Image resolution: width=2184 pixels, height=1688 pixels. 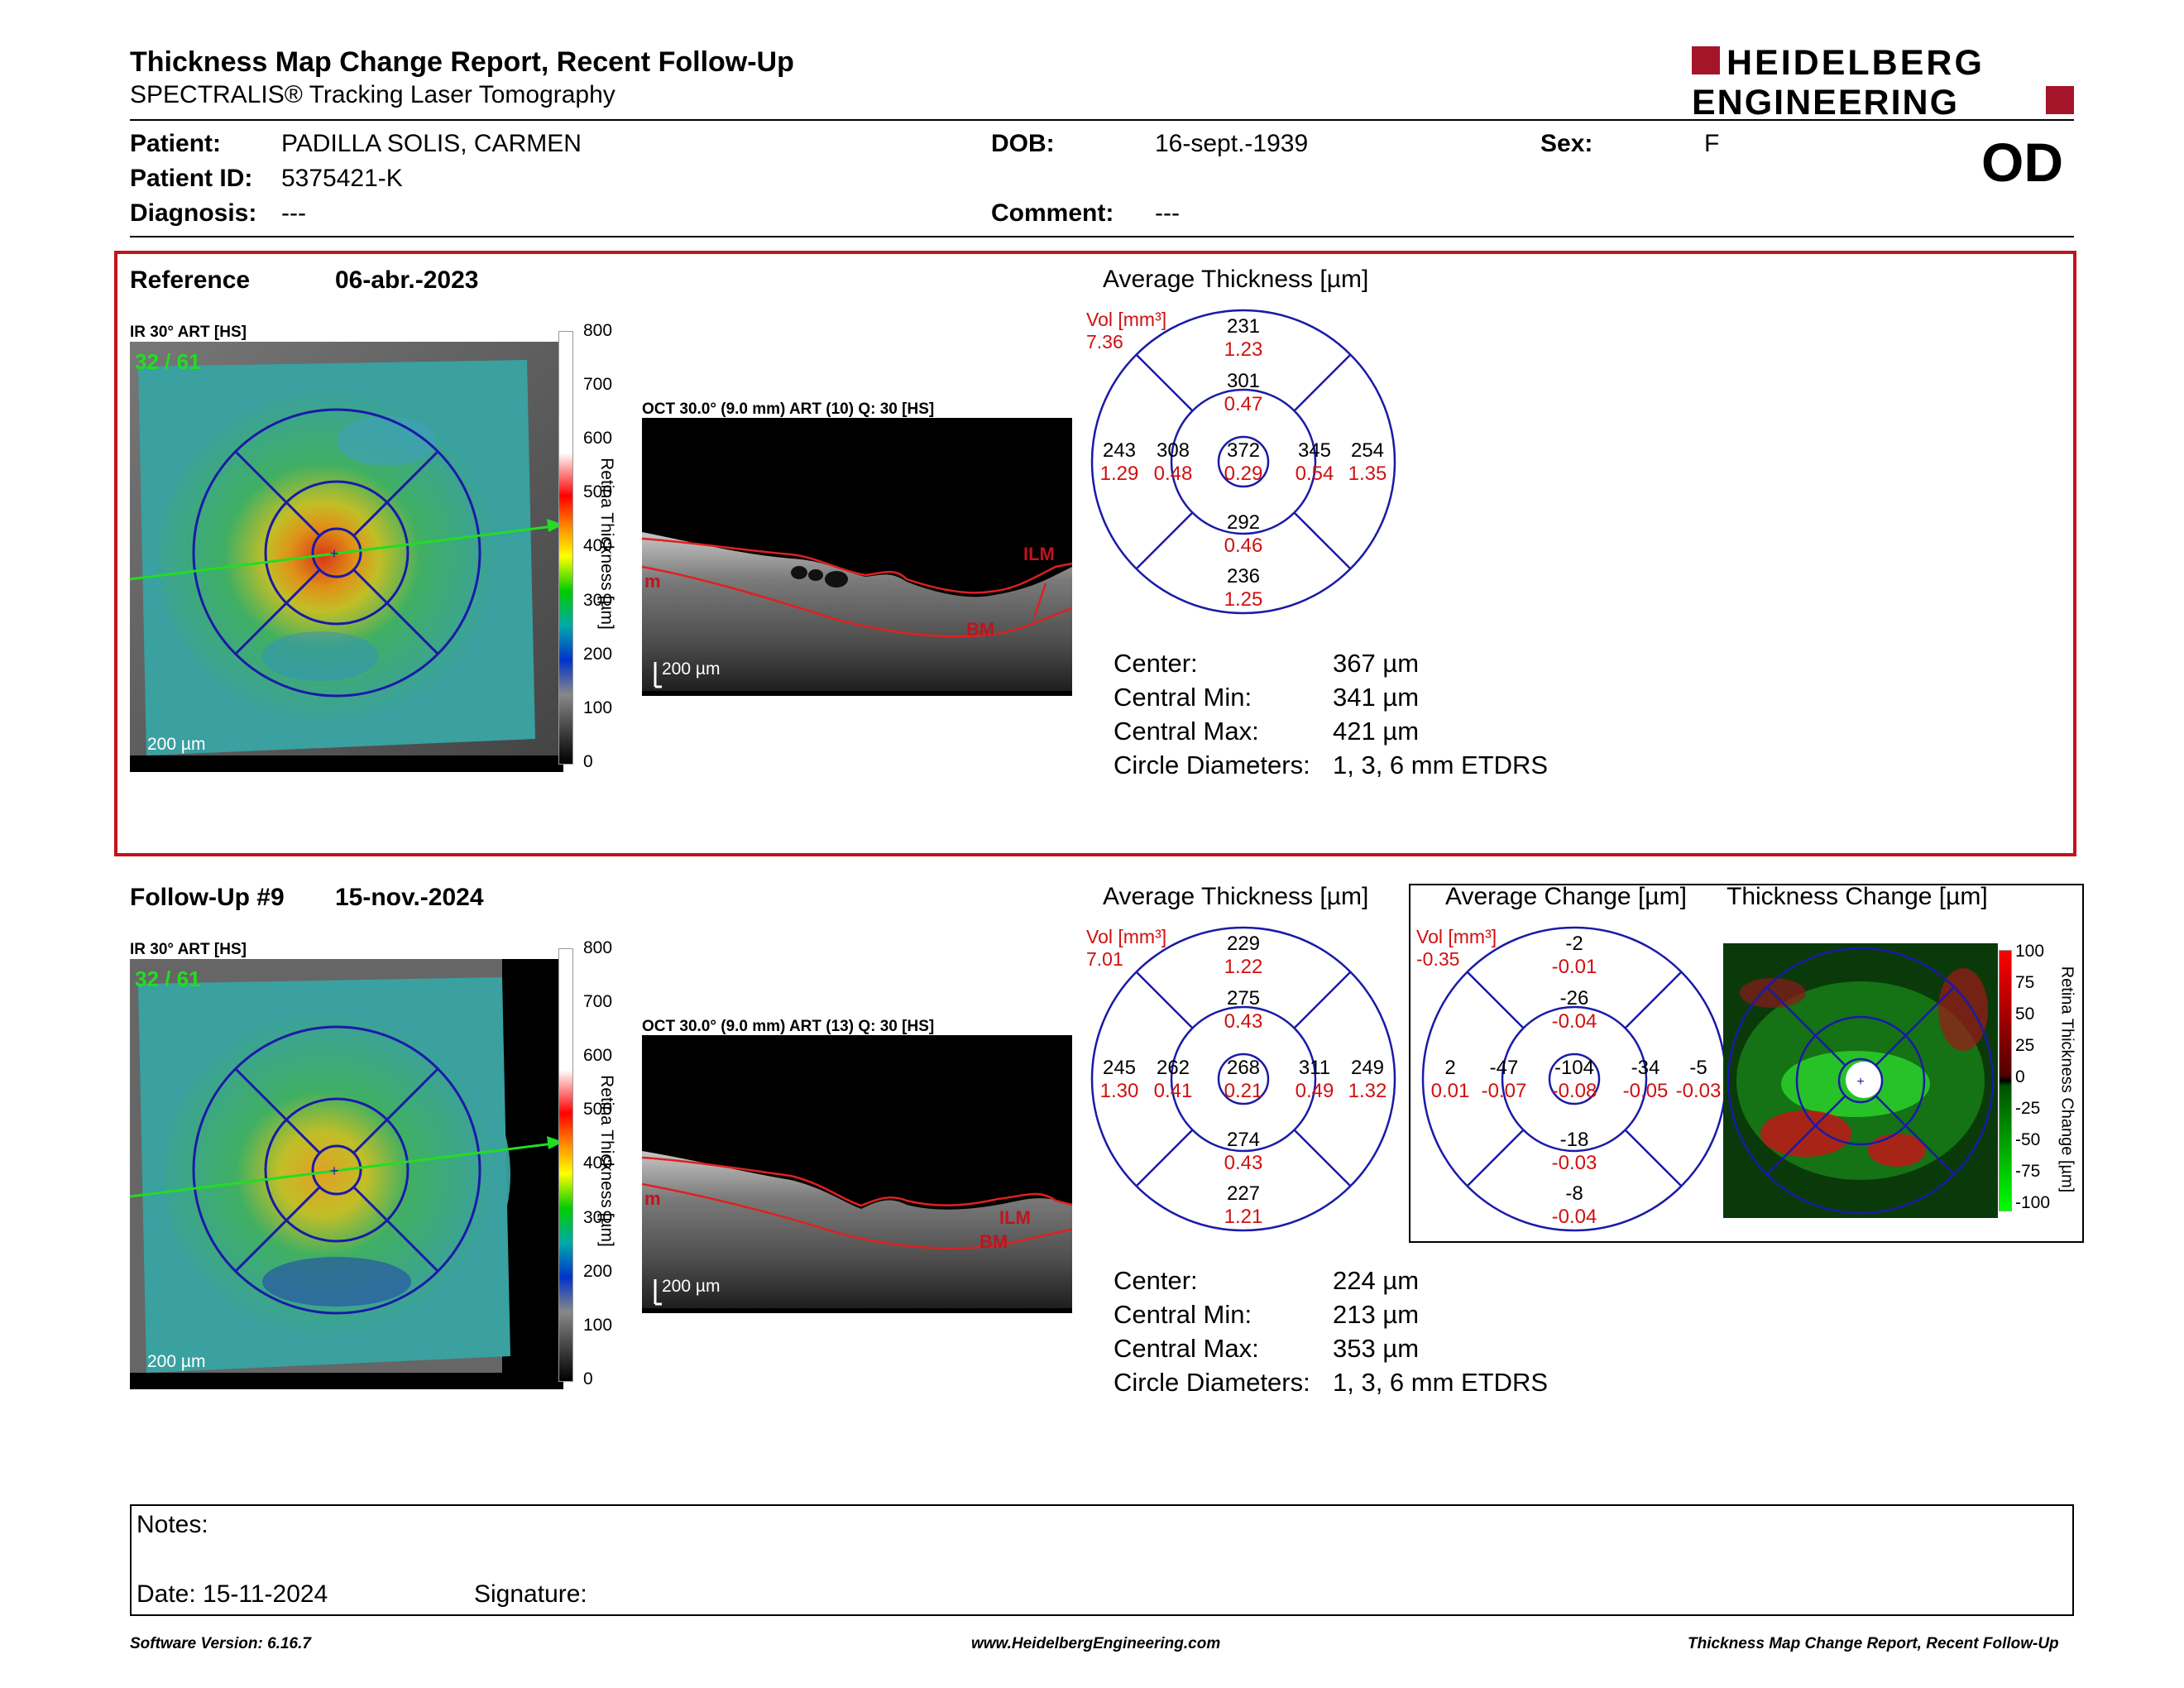 I want to click on reference-label: Reference, so click(x=190, y=280).